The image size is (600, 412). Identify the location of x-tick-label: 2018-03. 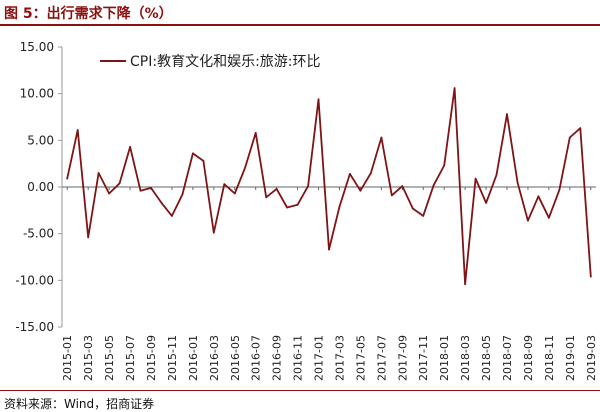
(465, 358).